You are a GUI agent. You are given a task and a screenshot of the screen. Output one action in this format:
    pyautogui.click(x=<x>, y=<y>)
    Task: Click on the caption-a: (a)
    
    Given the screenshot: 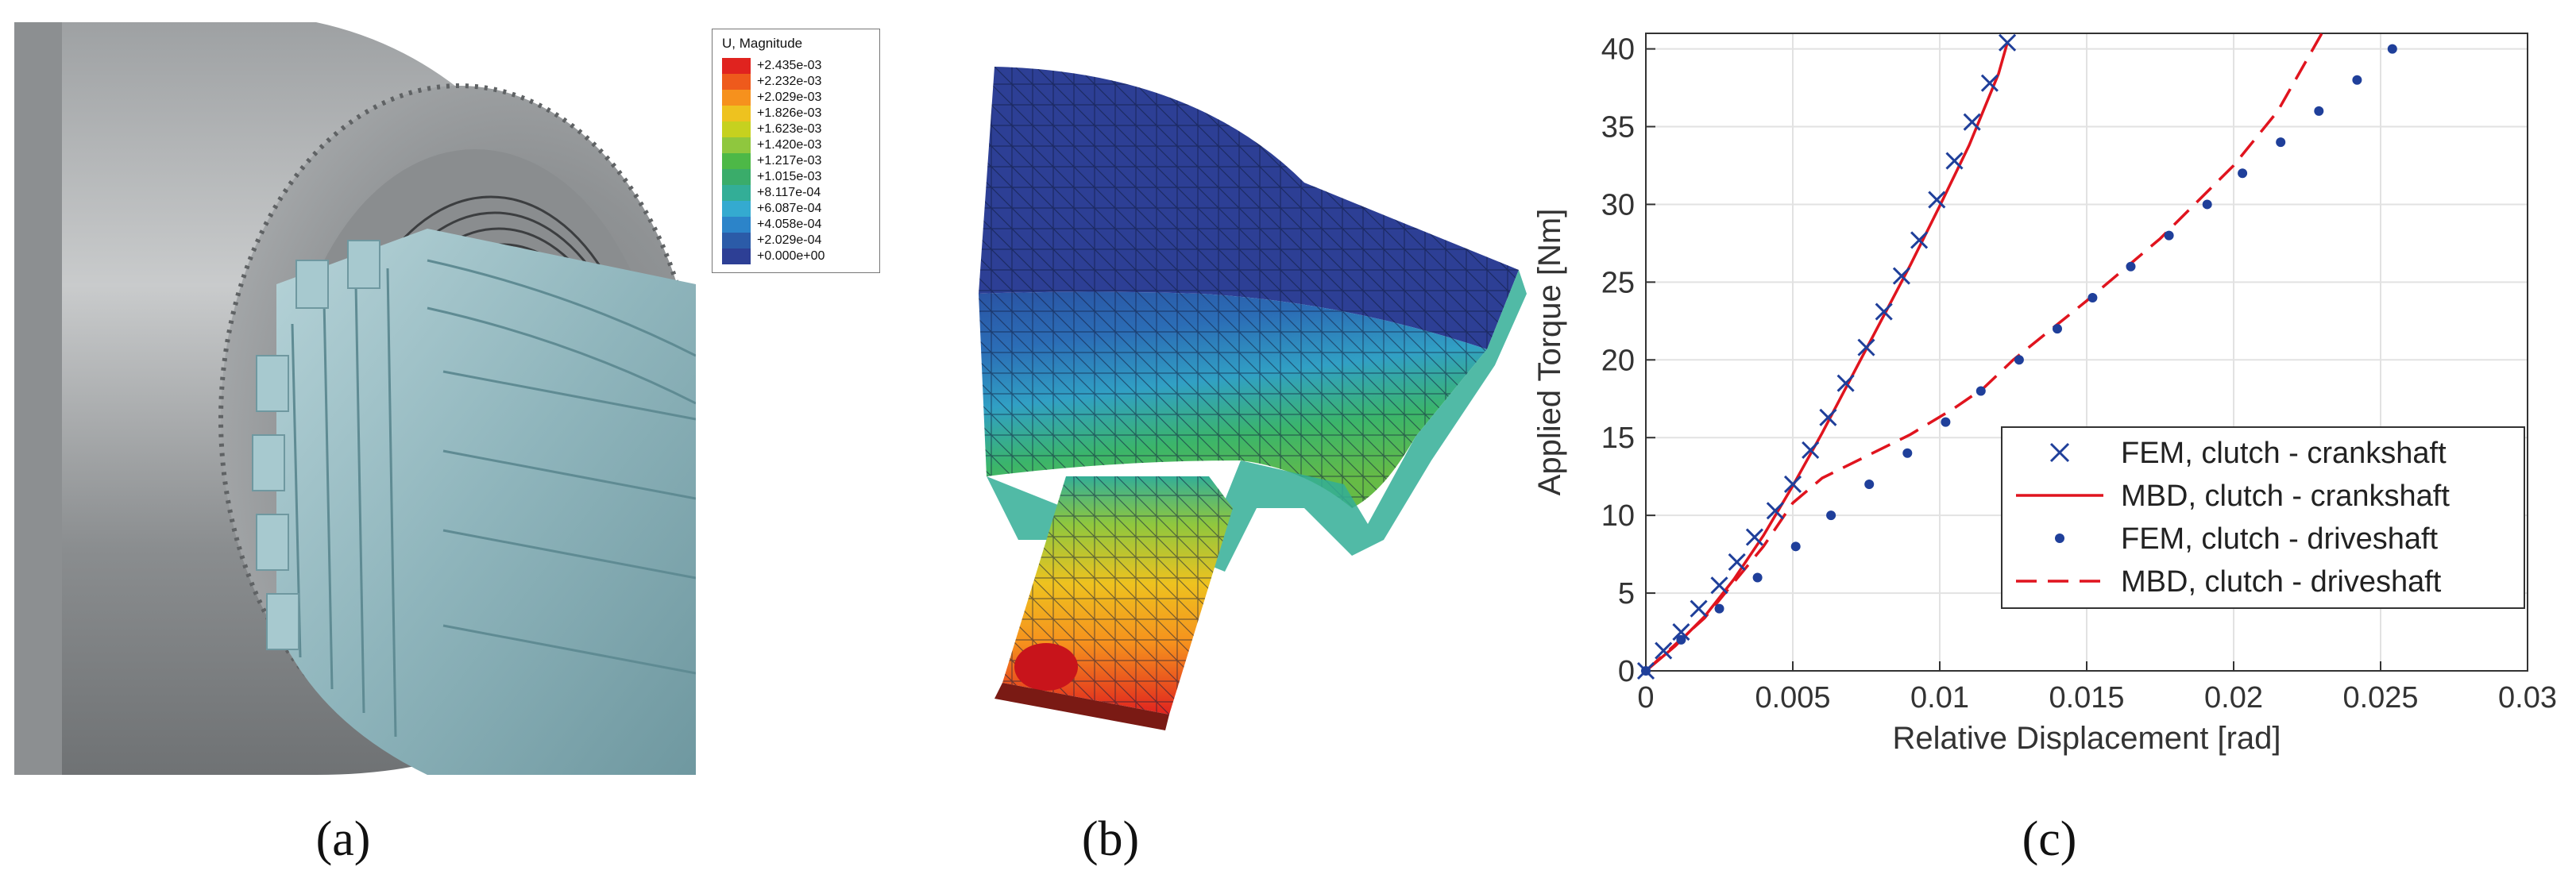 What is the action you would take?
    pyautogui.click(x=343, y=839)
    